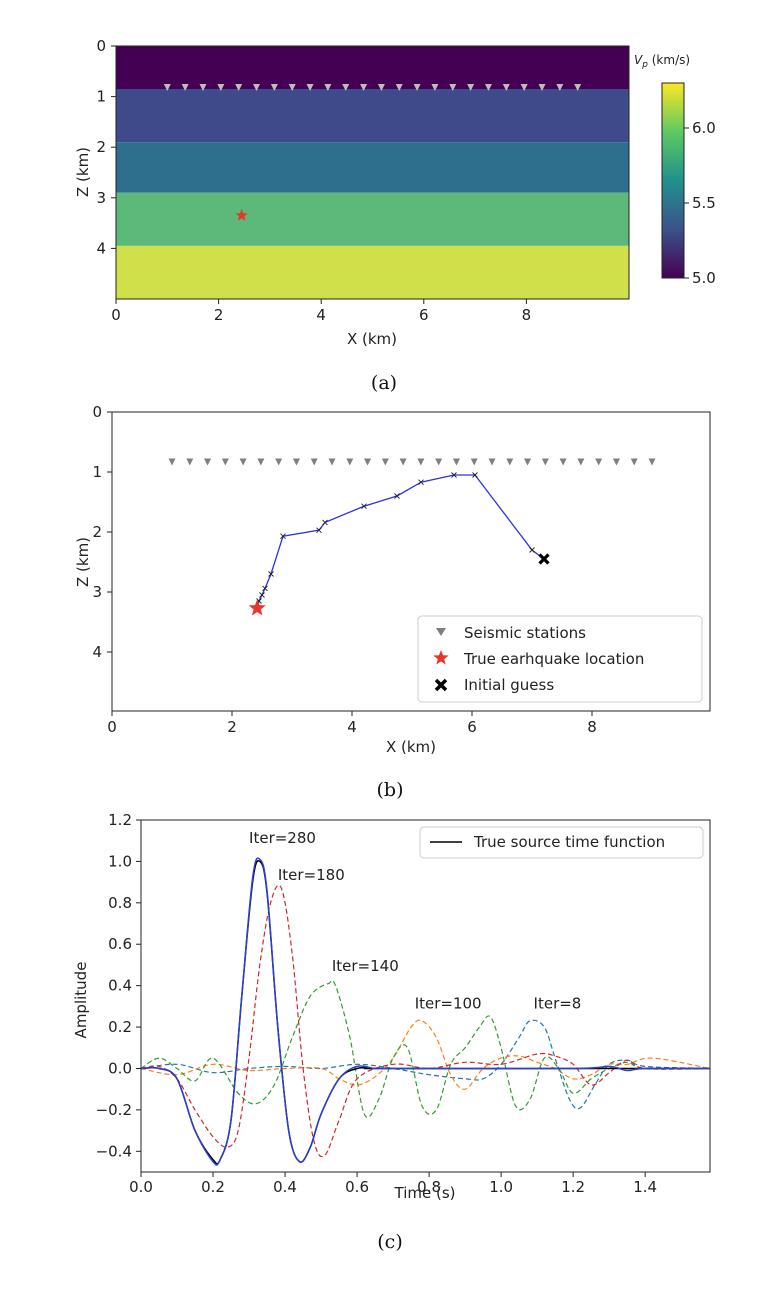  Describe the element at coordinates (441, 685) in the screenshot. I see `legend-x-marker` at that location.